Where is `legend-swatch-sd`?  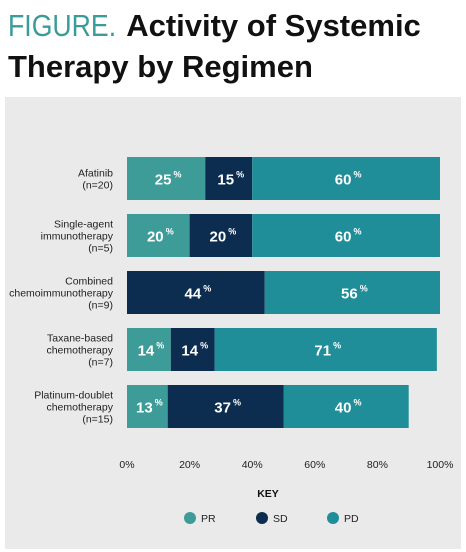
legend-swatch-sd is located at coordinates (262, 518).